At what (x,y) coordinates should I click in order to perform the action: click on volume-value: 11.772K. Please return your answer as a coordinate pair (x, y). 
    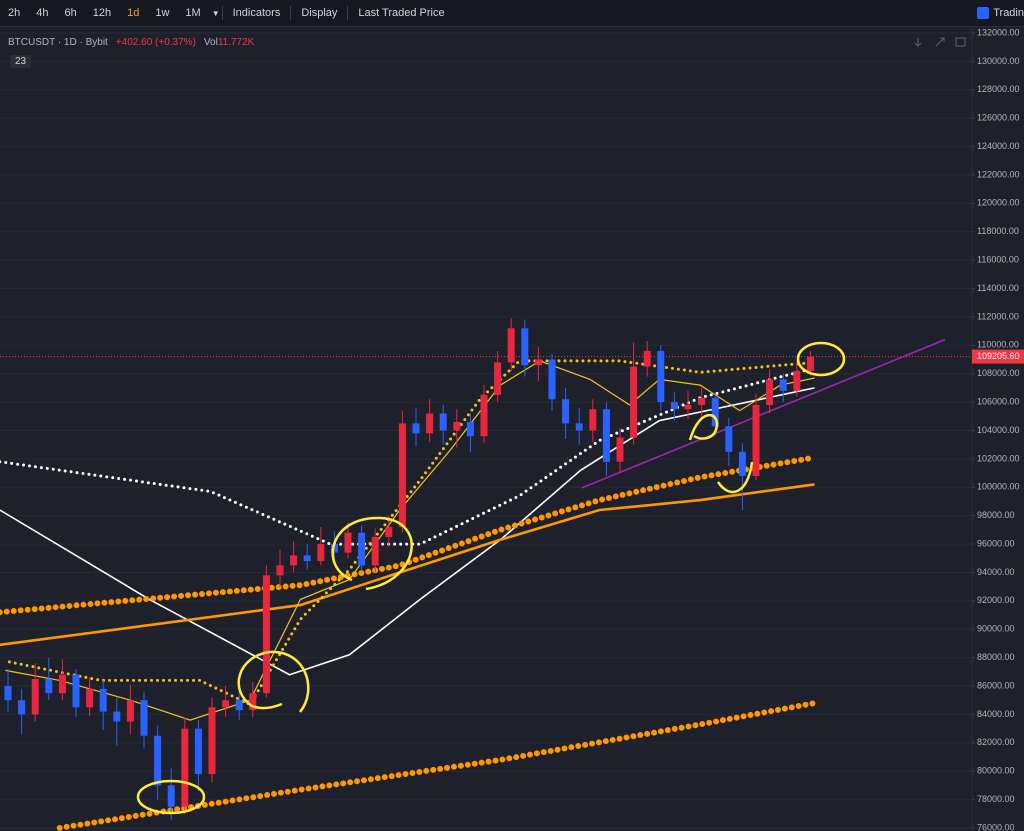
    Looking at the image, I should click on (236, 42).